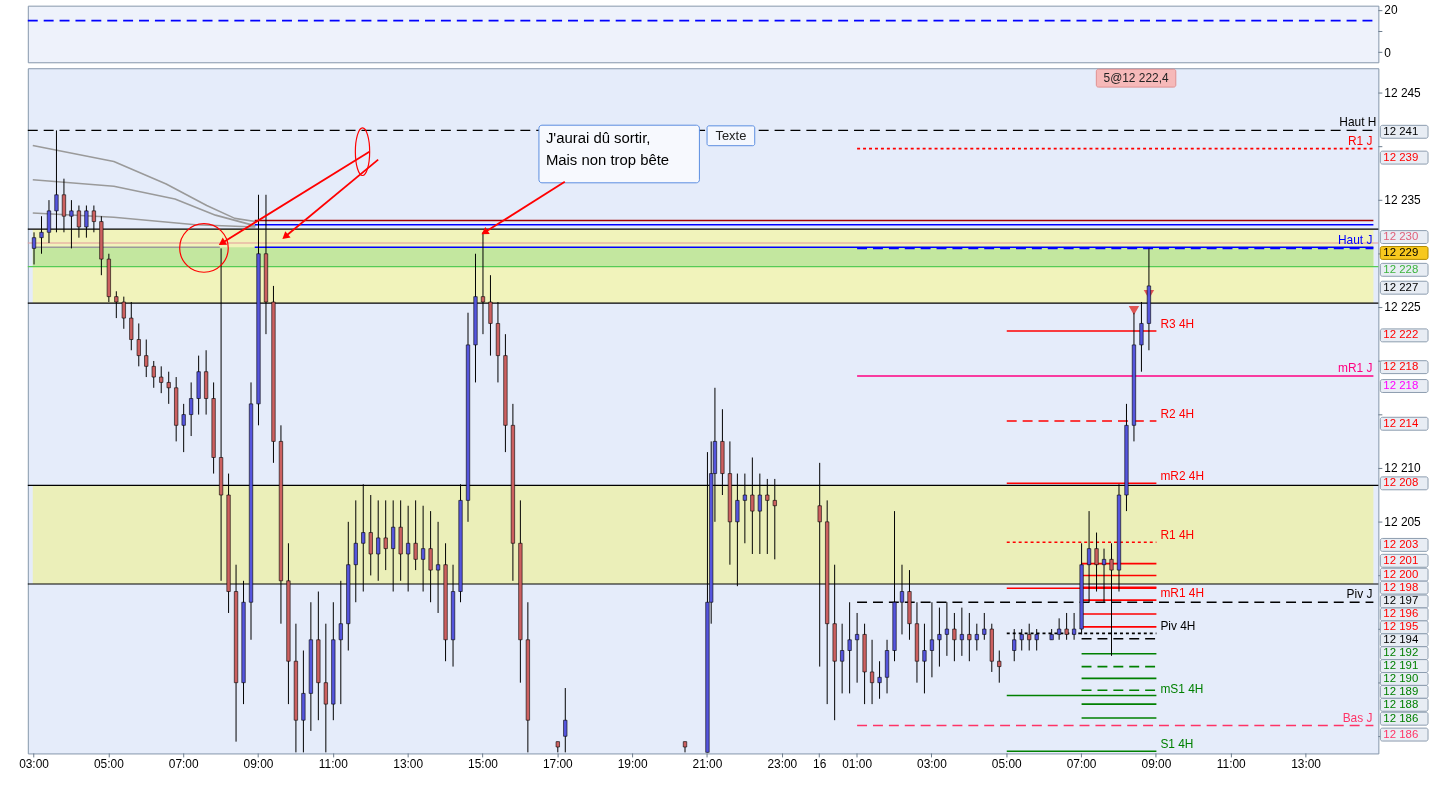 This screenshot has width=1431, height=803. What do you see at coordinates (1401, 652) in the screenshot?
I see `text: 12 192` at bounding box center [1401, 652].